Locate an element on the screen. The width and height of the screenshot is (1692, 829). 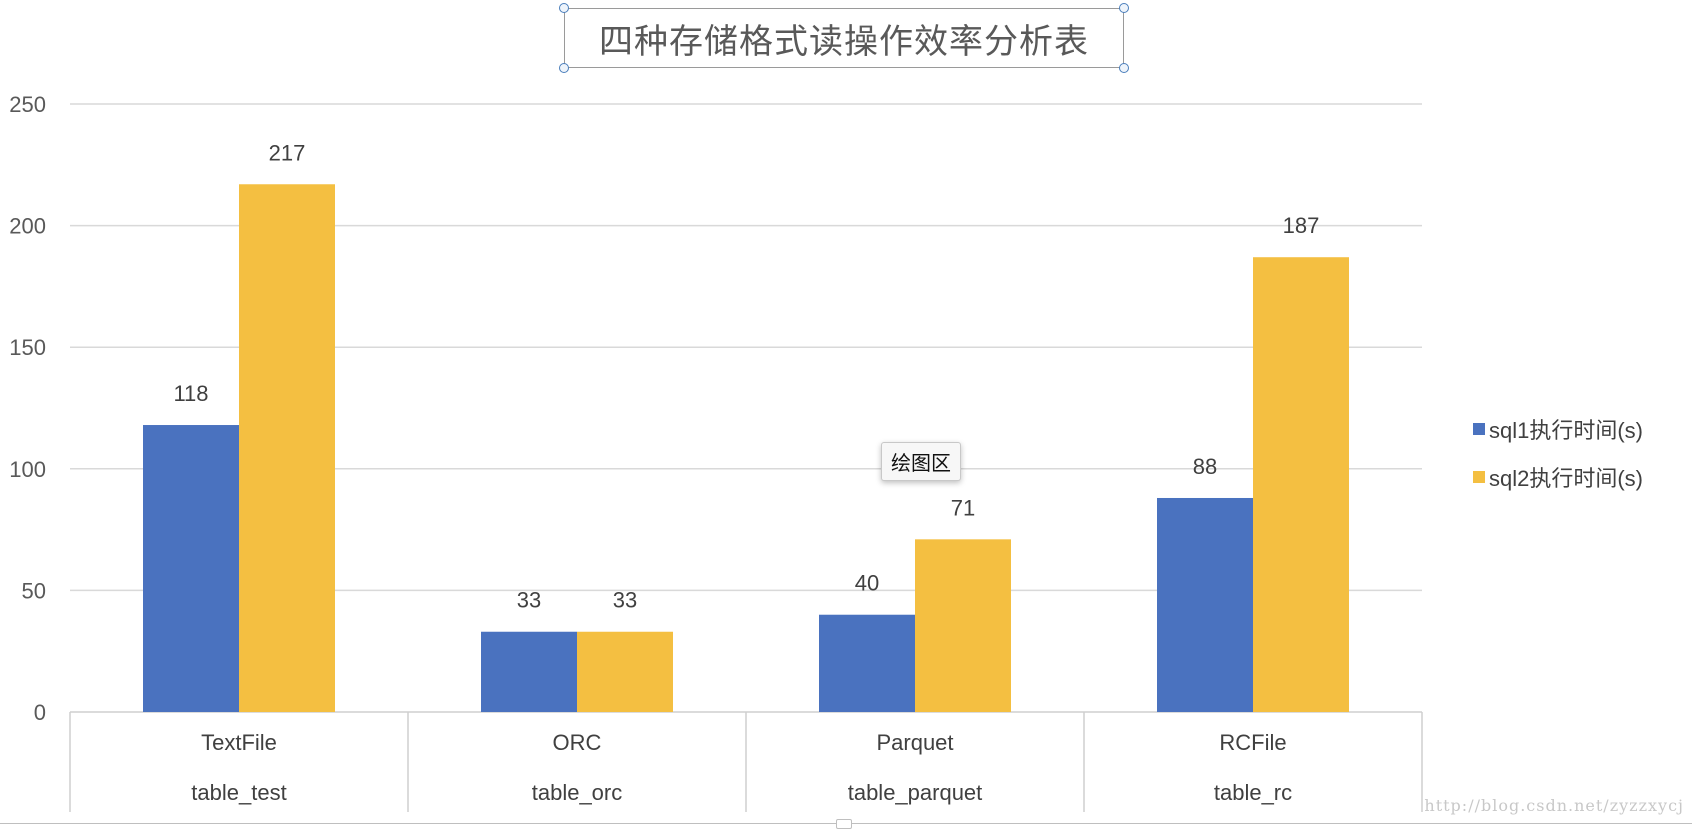
bar-2-parquet is located at coordinates (963, 625).